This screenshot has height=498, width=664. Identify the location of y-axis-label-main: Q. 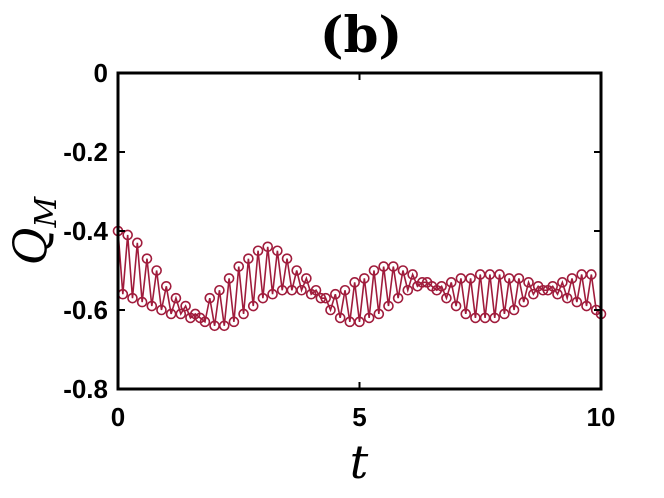
(30, 247).